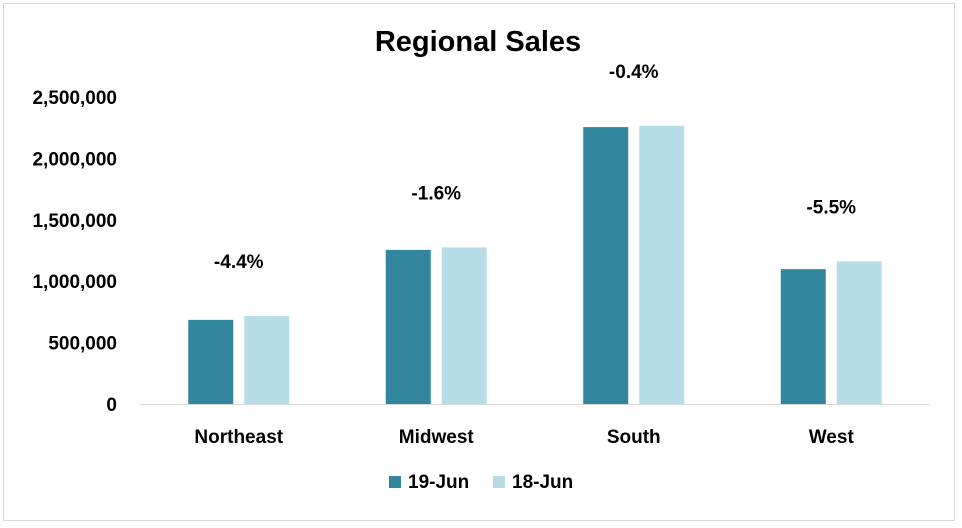  What do you see at coordinates (74, 159) in the screenshot?
I see `y-tick-label: 2,000,000` at bounding box center [74, 159].